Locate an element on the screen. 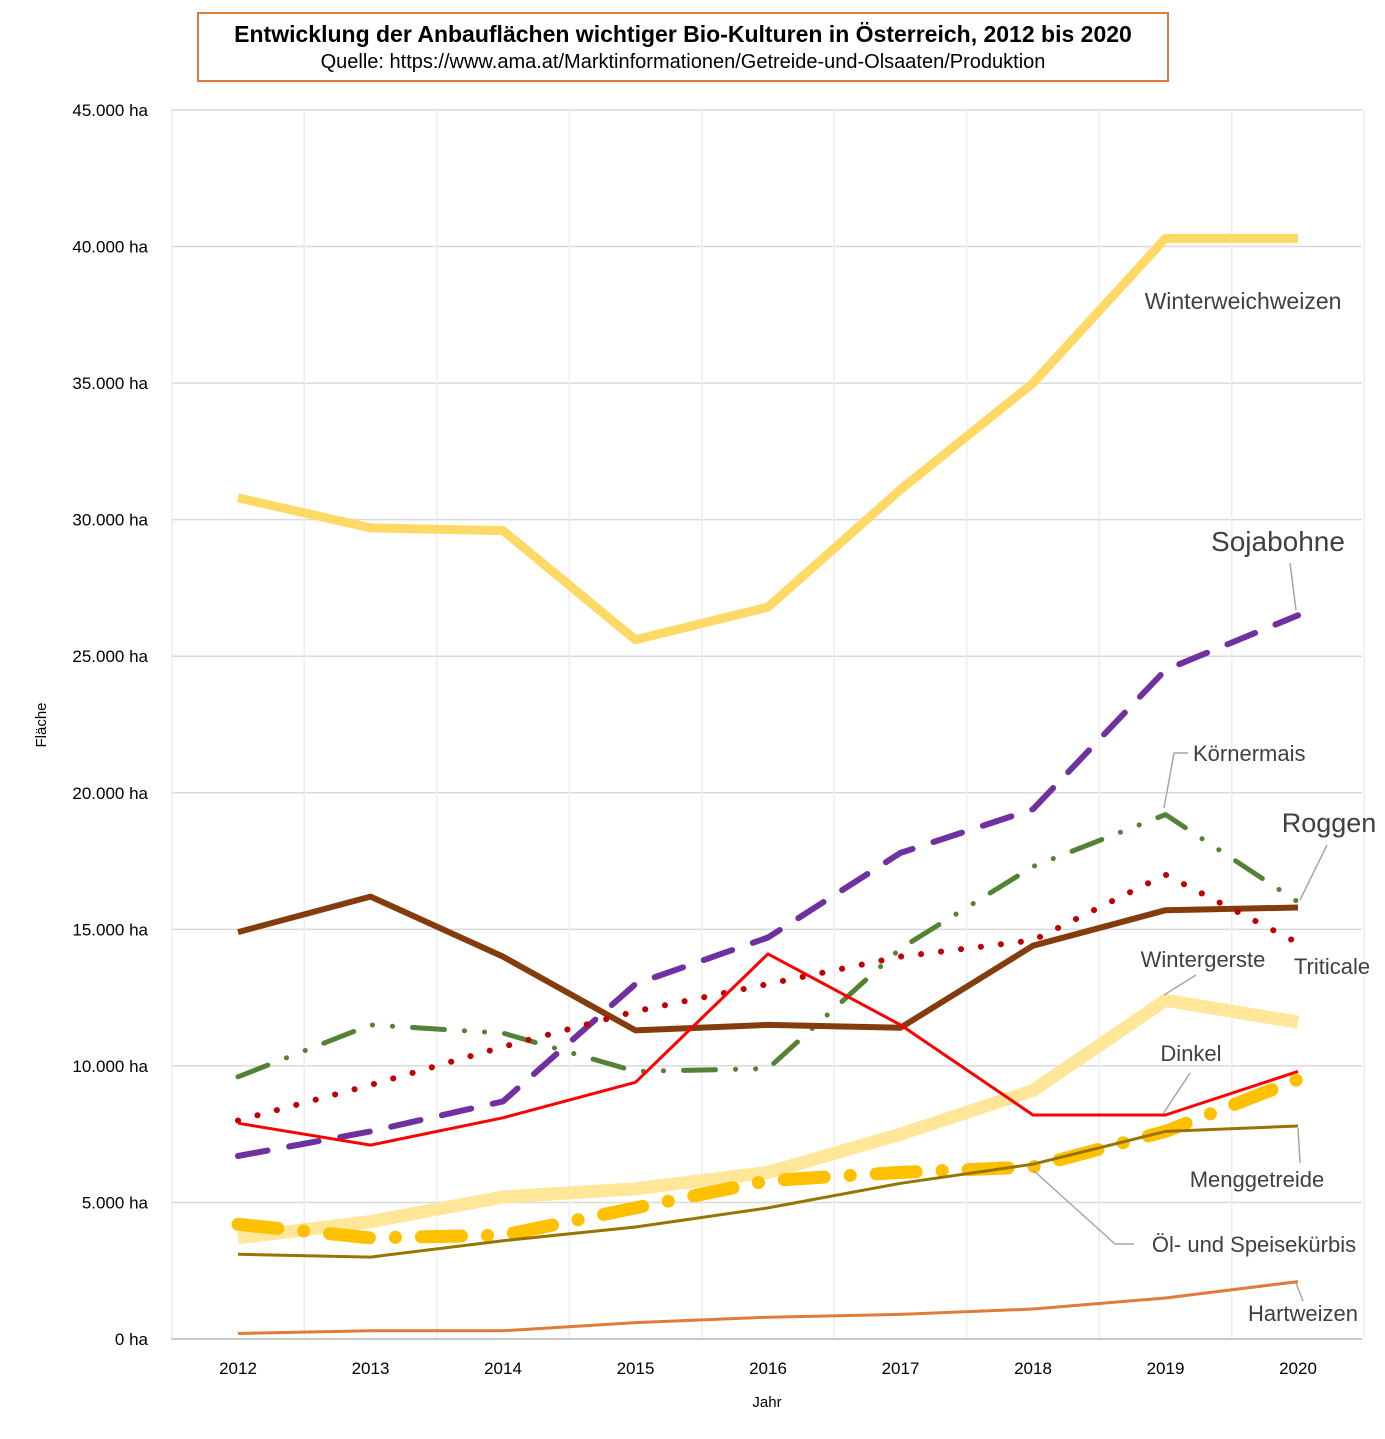  series-label-menggetreide: Menggetreide is located at coordinates (1257, 1179).